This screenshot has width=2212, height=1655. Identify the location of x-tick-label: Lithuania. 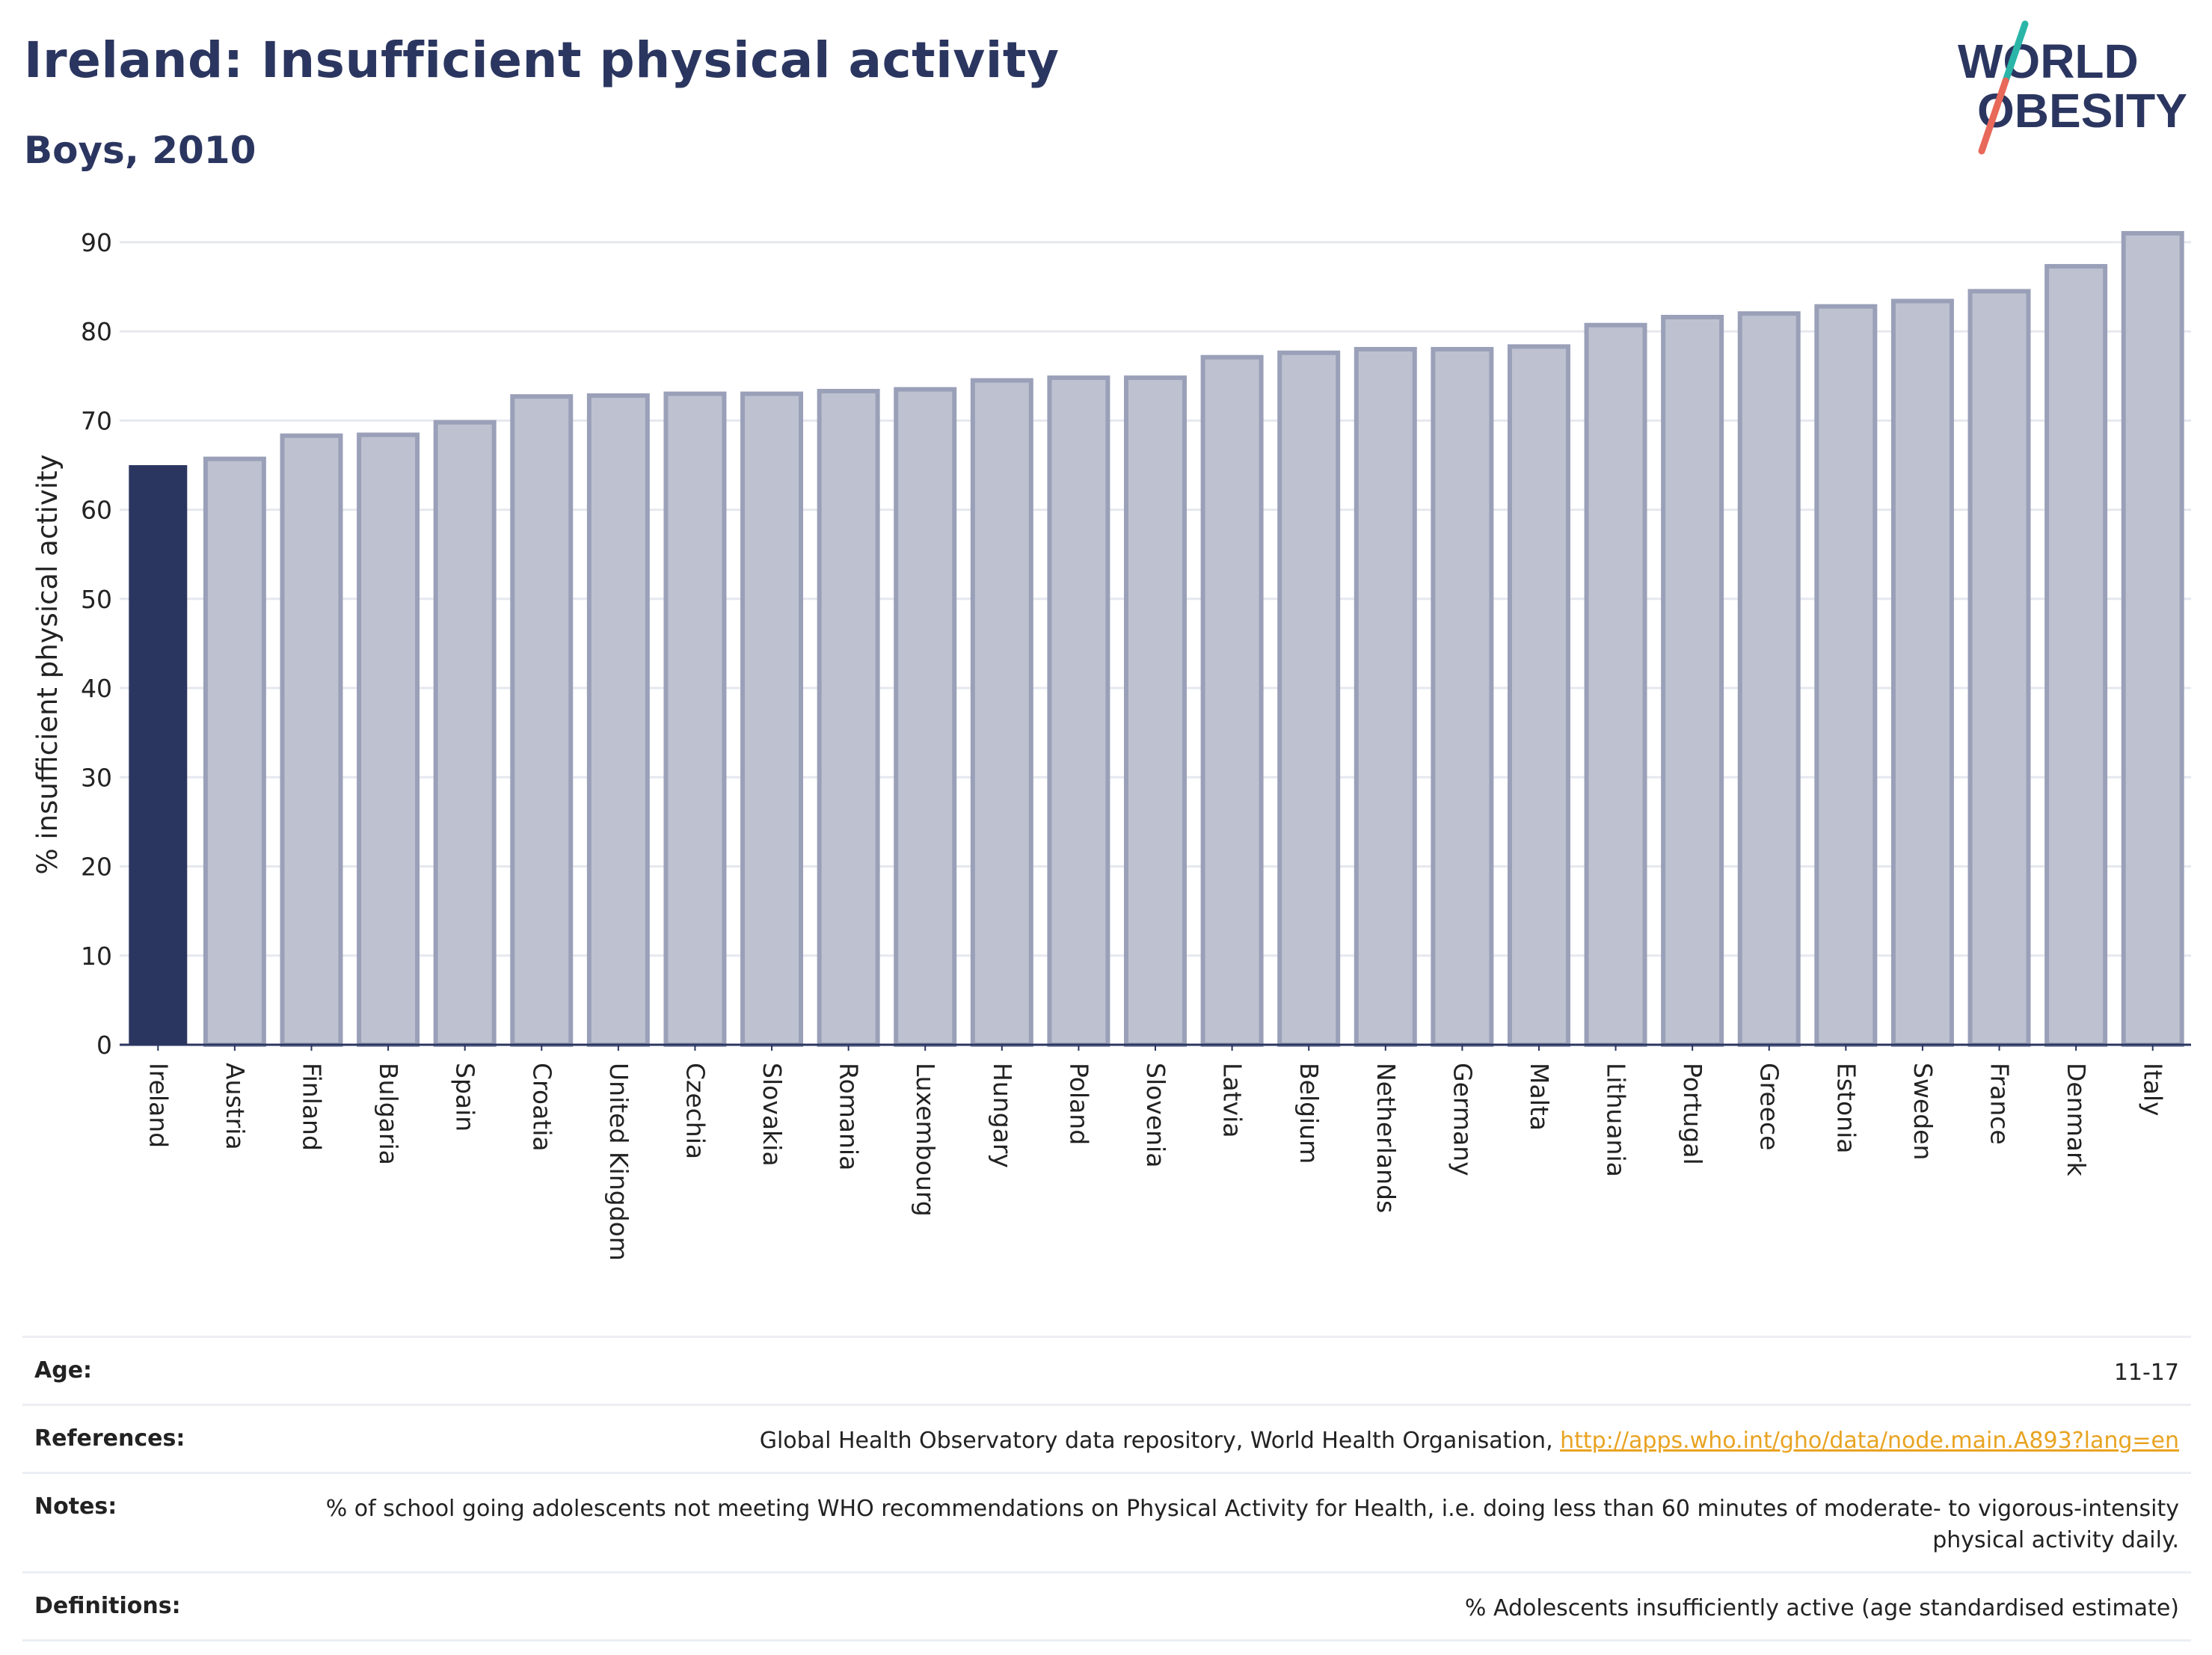
(1616, 1120).